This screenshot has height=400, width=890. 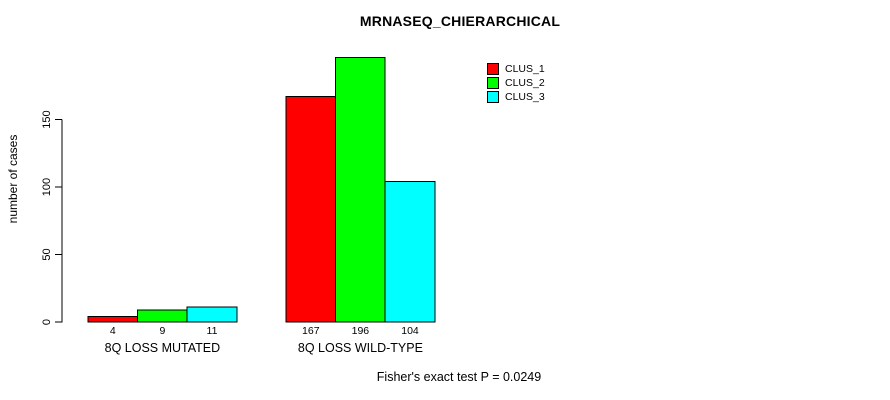 What do you see at coordinates (212, 314) in the screenshot?
I see `bar-clus_3-group1` at bounding box center [212, 314].